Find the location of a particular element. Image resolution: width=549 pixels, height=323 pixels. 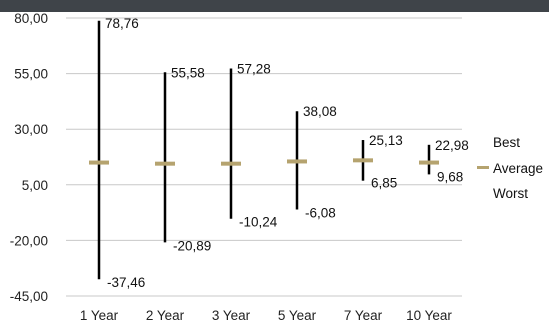

window-top-bar is located at coordinates (274, 6).